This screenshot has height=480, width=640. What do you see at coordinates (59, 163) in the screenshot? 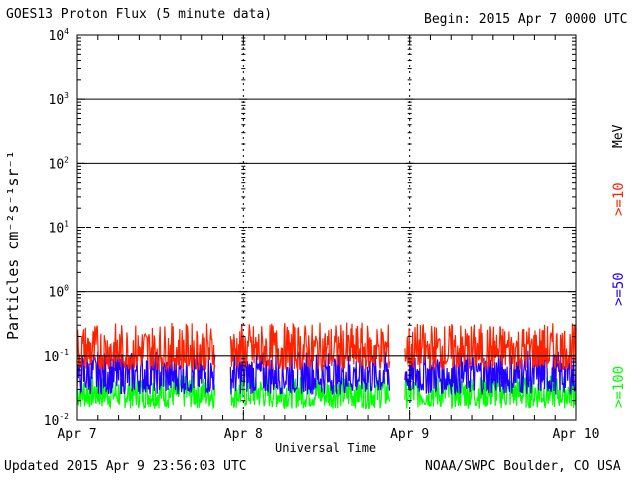
I see `y-tick-label: 10²` at bounding box center [59, 163].